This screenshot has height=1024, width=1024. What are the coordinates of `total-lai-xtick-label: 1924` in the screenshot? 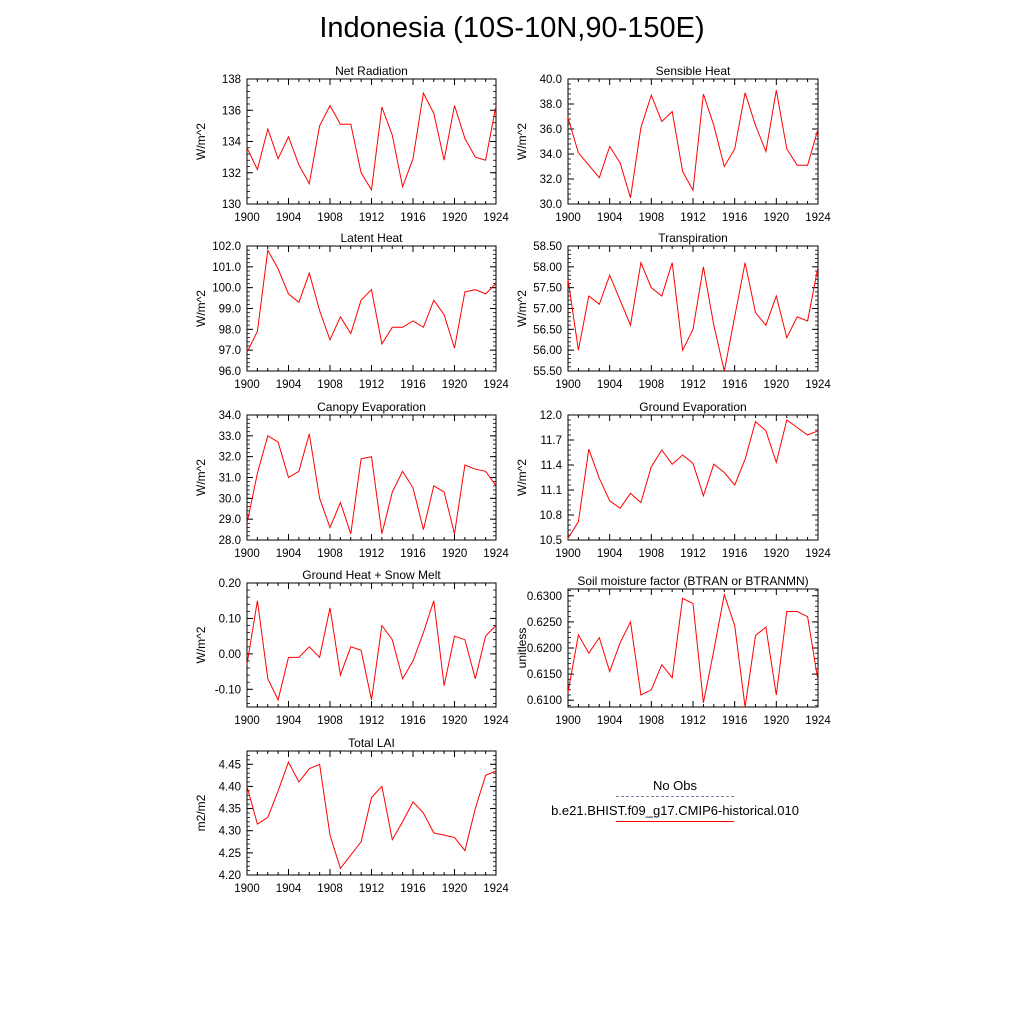 It's located at (496, 889).